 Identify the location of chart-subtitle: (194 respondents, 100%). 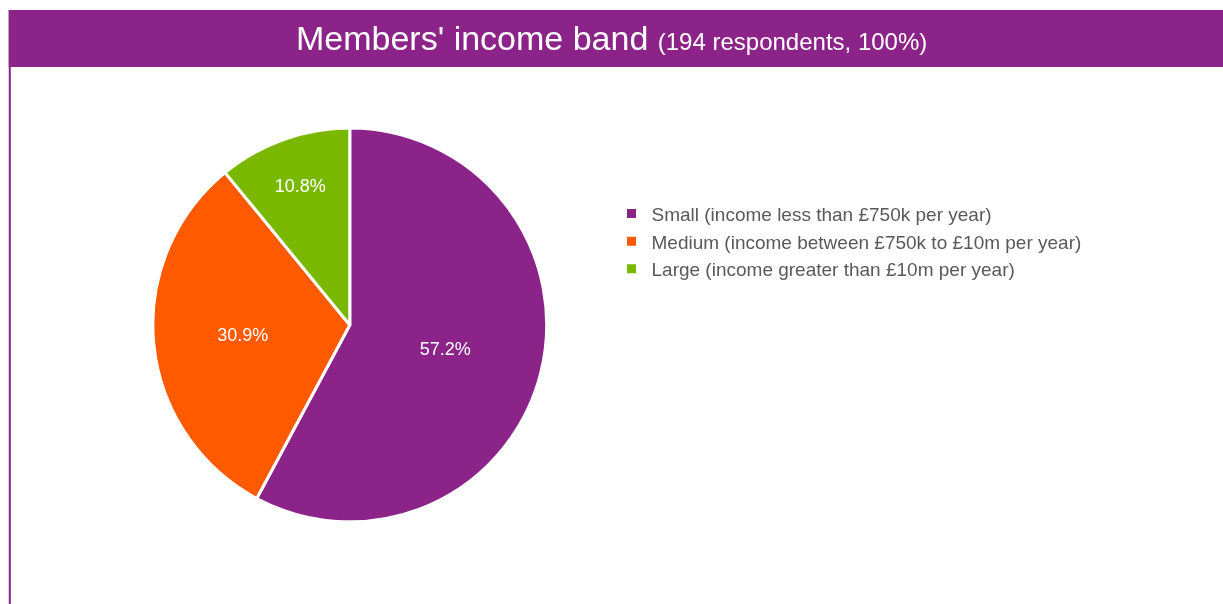
(792, 41).